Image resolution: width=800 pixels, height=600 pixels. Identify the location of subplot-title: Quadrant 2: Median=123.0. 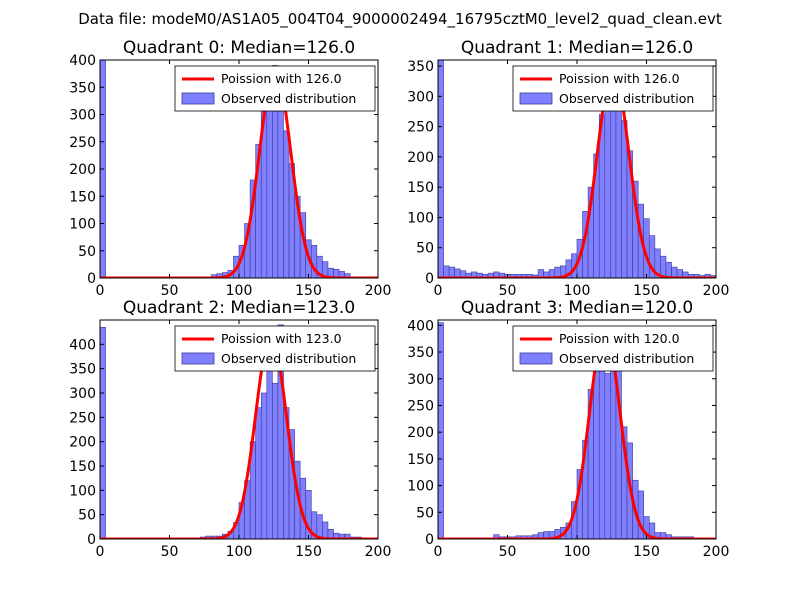
(239, 308).